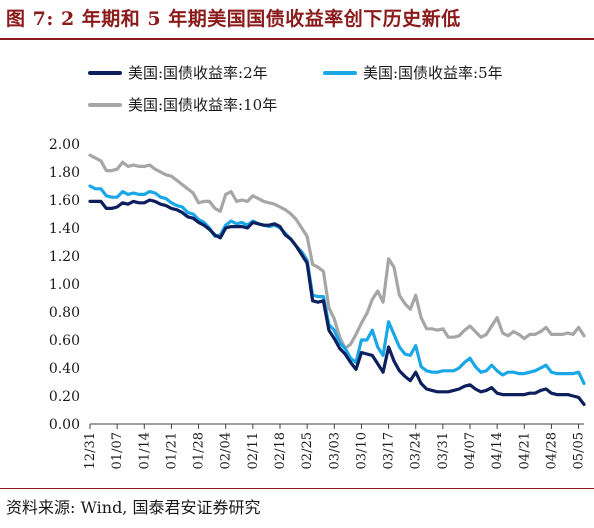 This screenshot has height=528, width=594. Describe the element at coordinates (334, 450) in the screenshot. I see `x-tick-label: 03/03` at that location.